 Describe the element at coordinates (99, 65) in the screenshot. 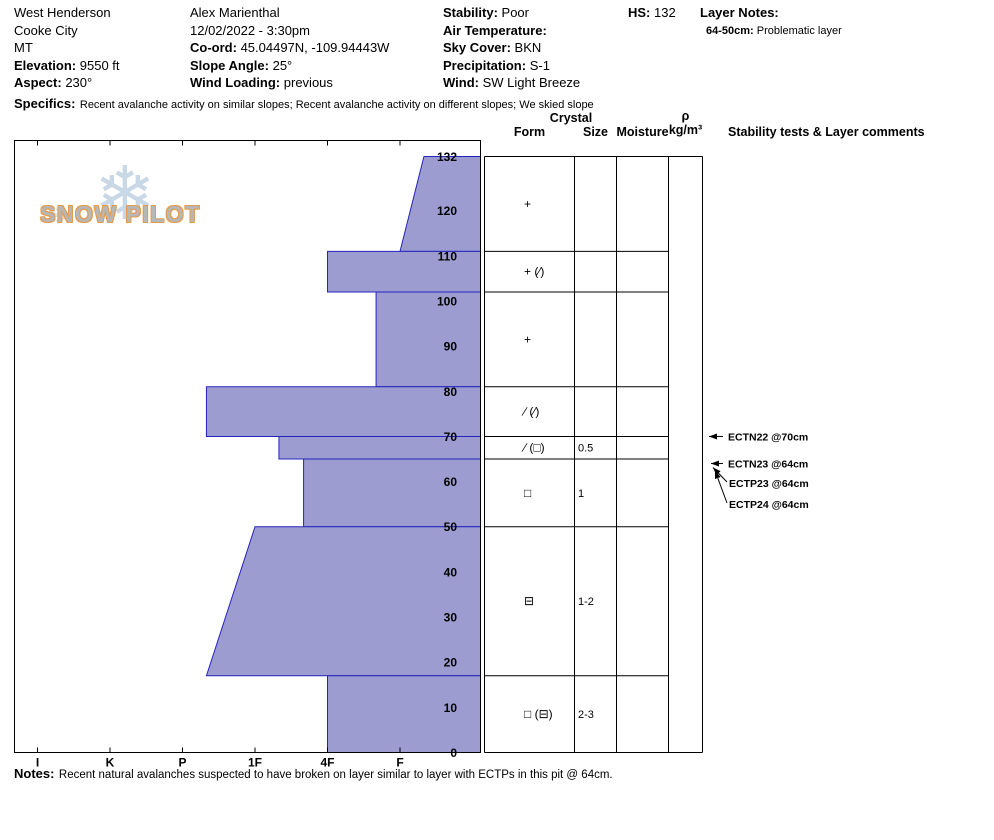

I see `elevation-value: 9550 ft` at that location.